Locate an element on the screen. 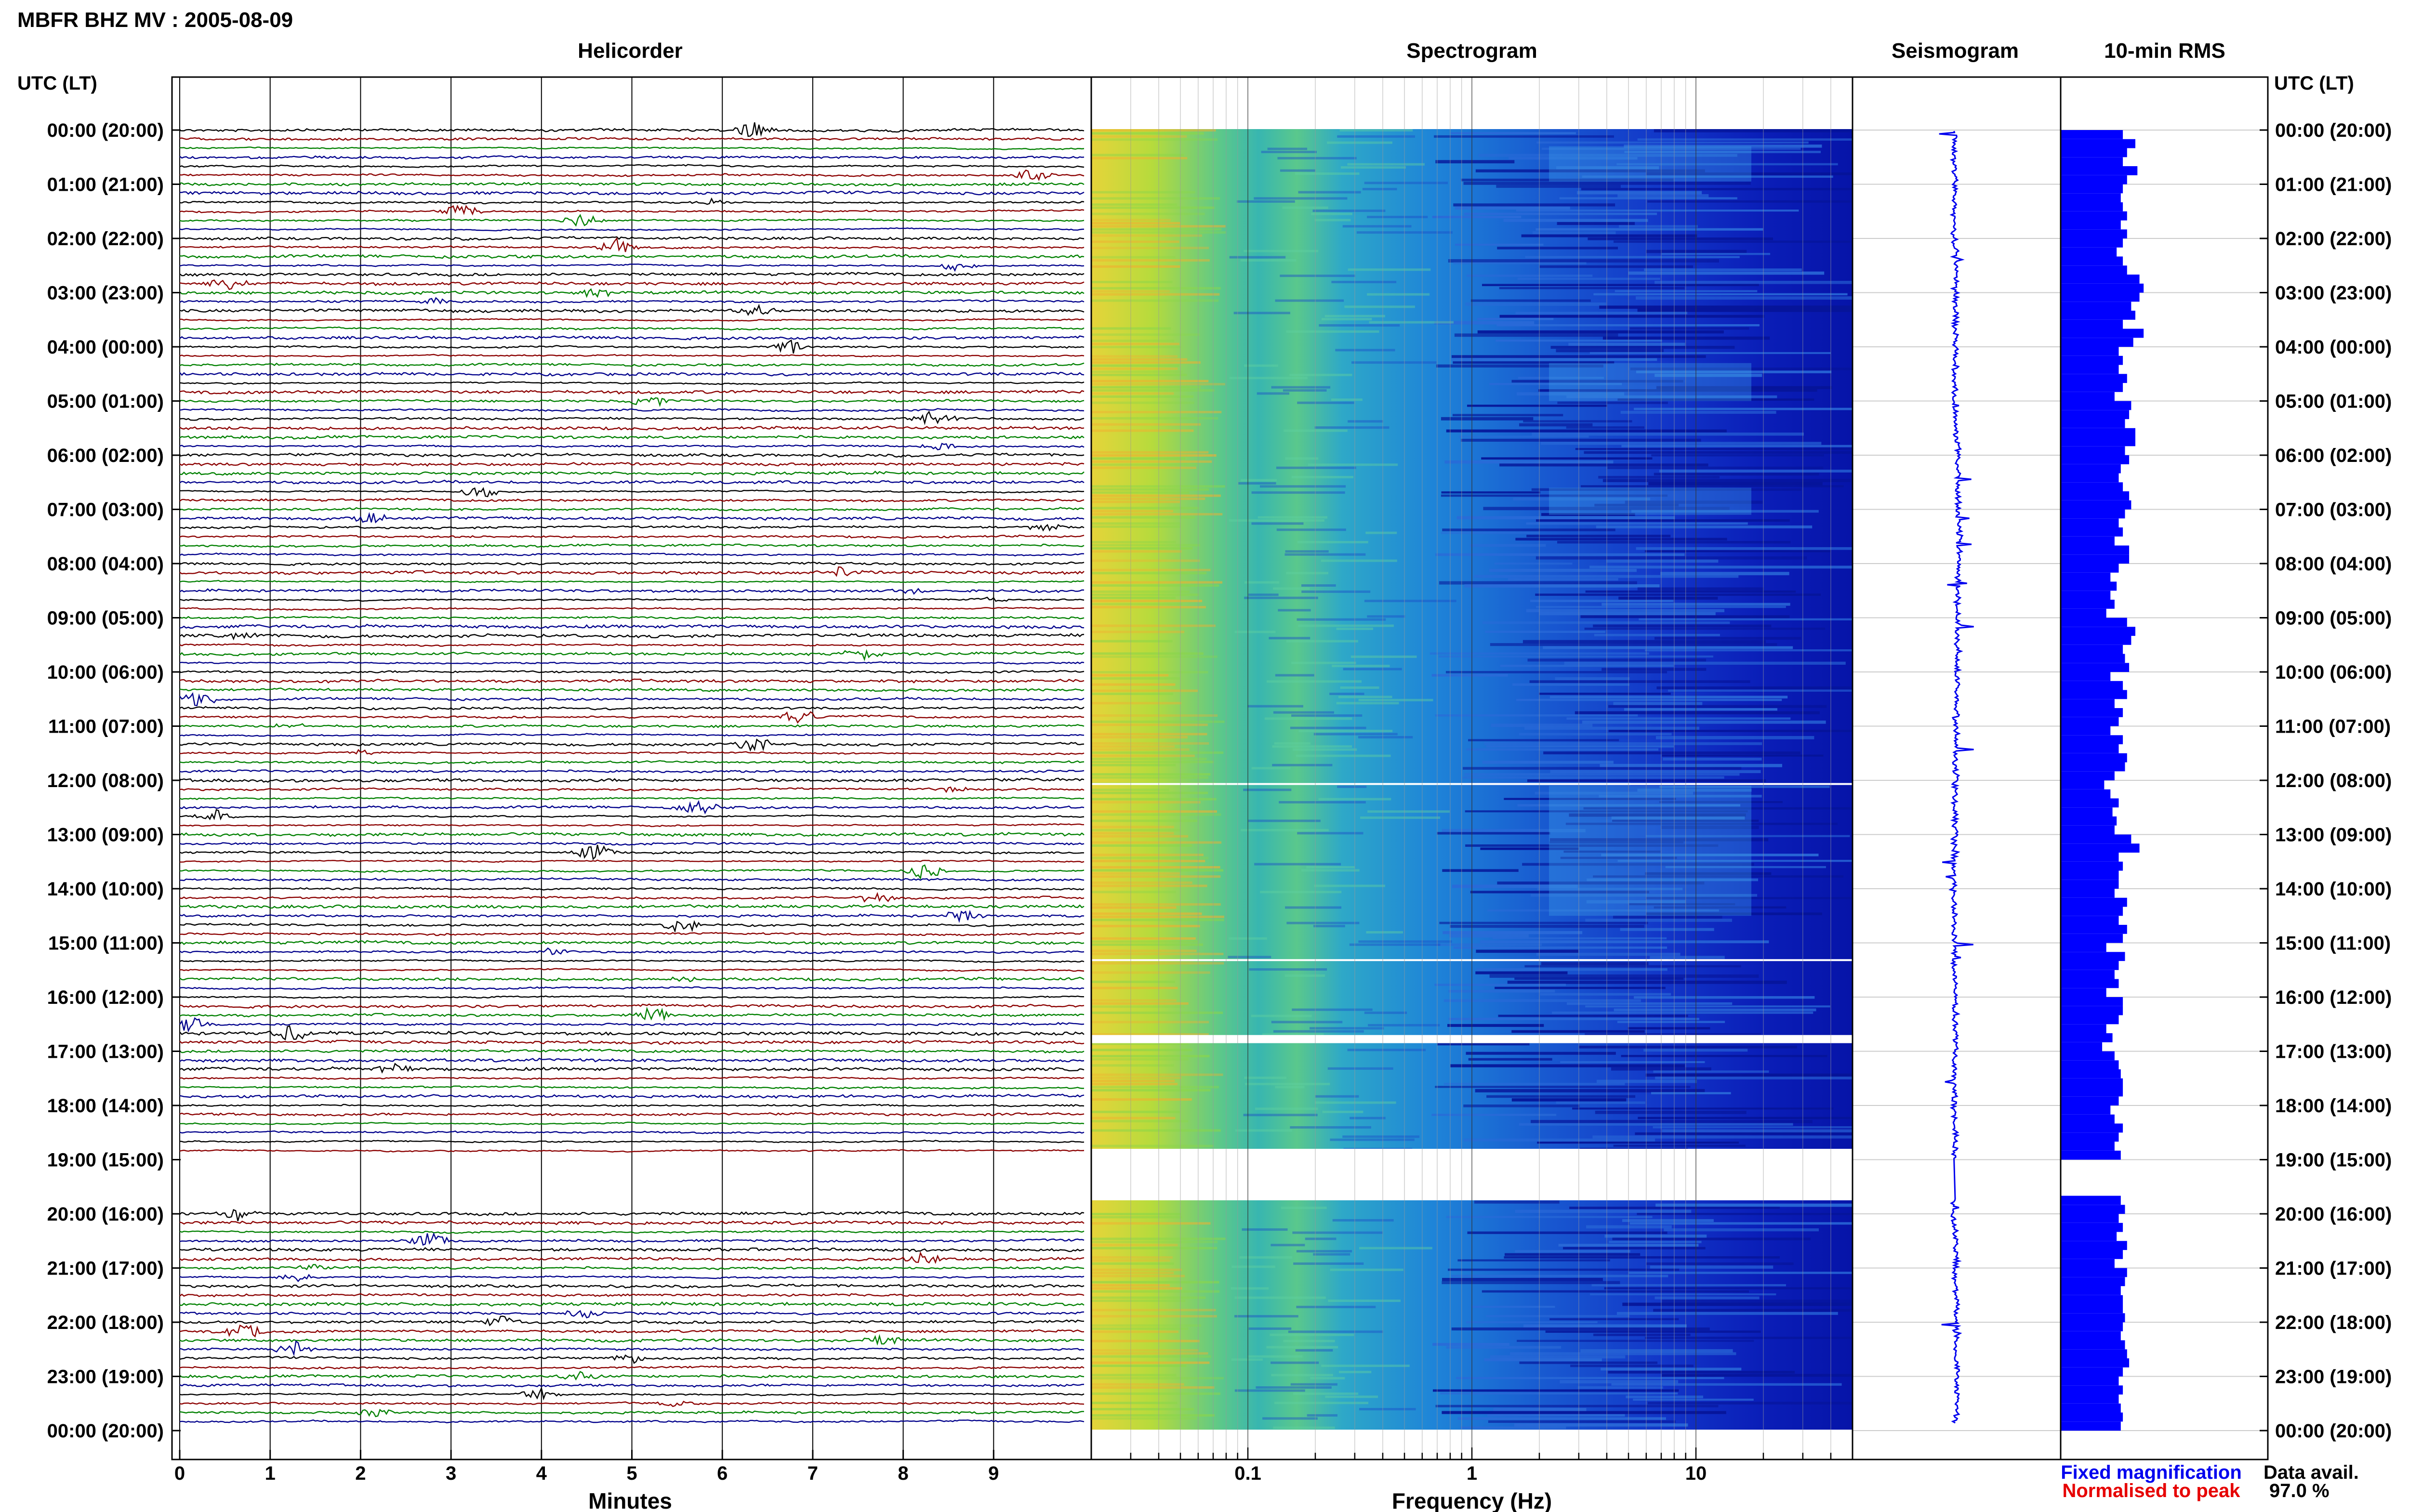  y-tick-label: 02:00 (22:00) is located at coordinates (105, 239).